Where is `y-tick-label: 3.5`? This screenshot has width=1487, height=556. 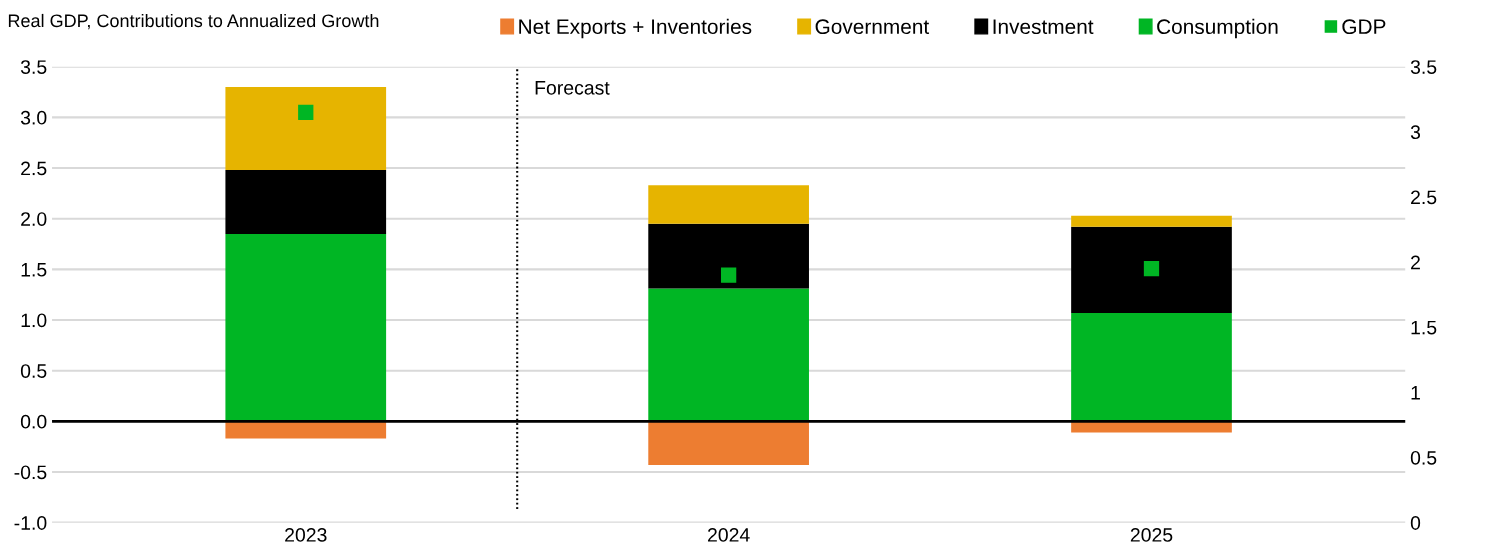 y-tick-label: 3.5 is located at coordinates (33, 67).